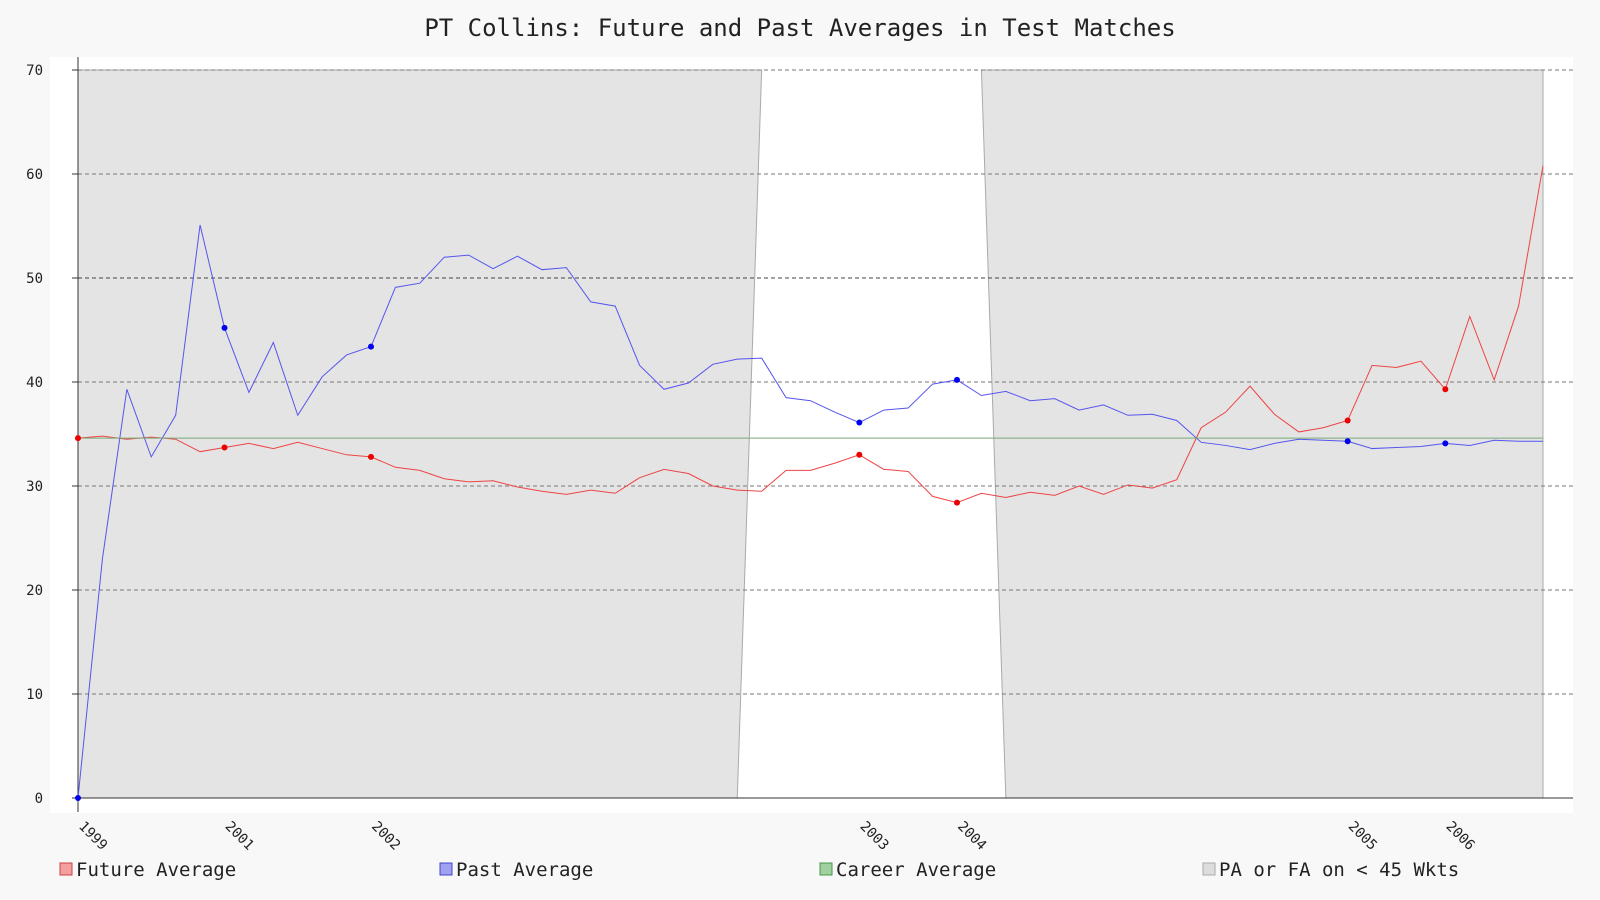  What do you see at coordinates (34, 487) in the screenshot?
I see `y-tick-label: 30` at bounding box center [34, 487].